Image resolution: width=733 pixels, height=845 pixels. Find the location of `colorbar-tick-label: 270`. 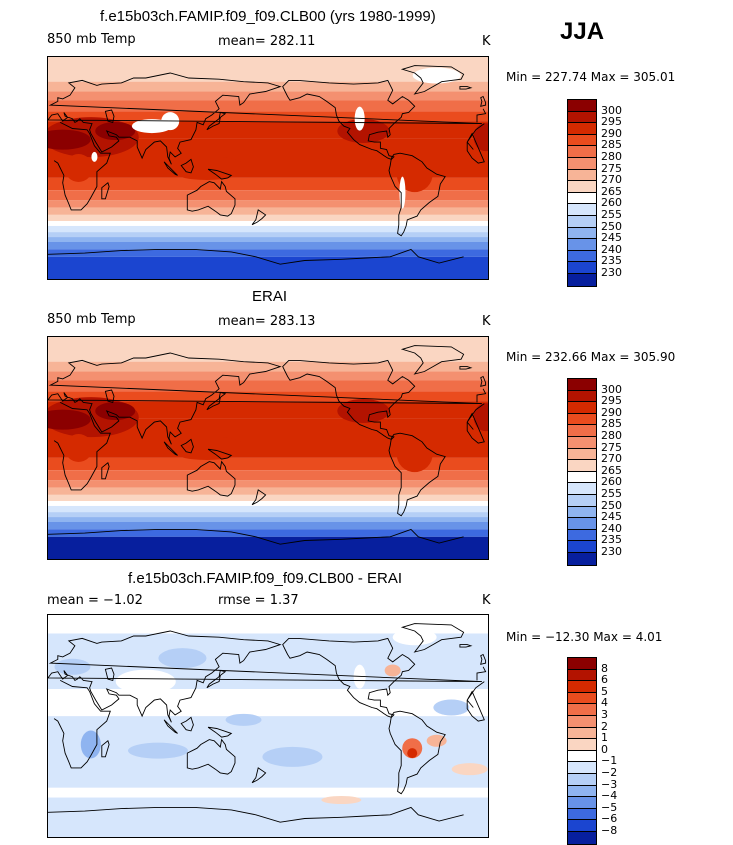

colorbar-tick-label: 270 is located at coordinates (611, 180).